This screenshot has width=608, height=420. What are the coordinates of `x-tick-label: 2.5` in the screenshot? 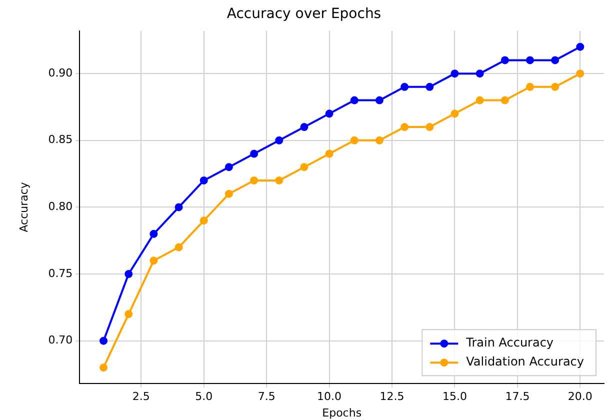 It's located at (141, 397).